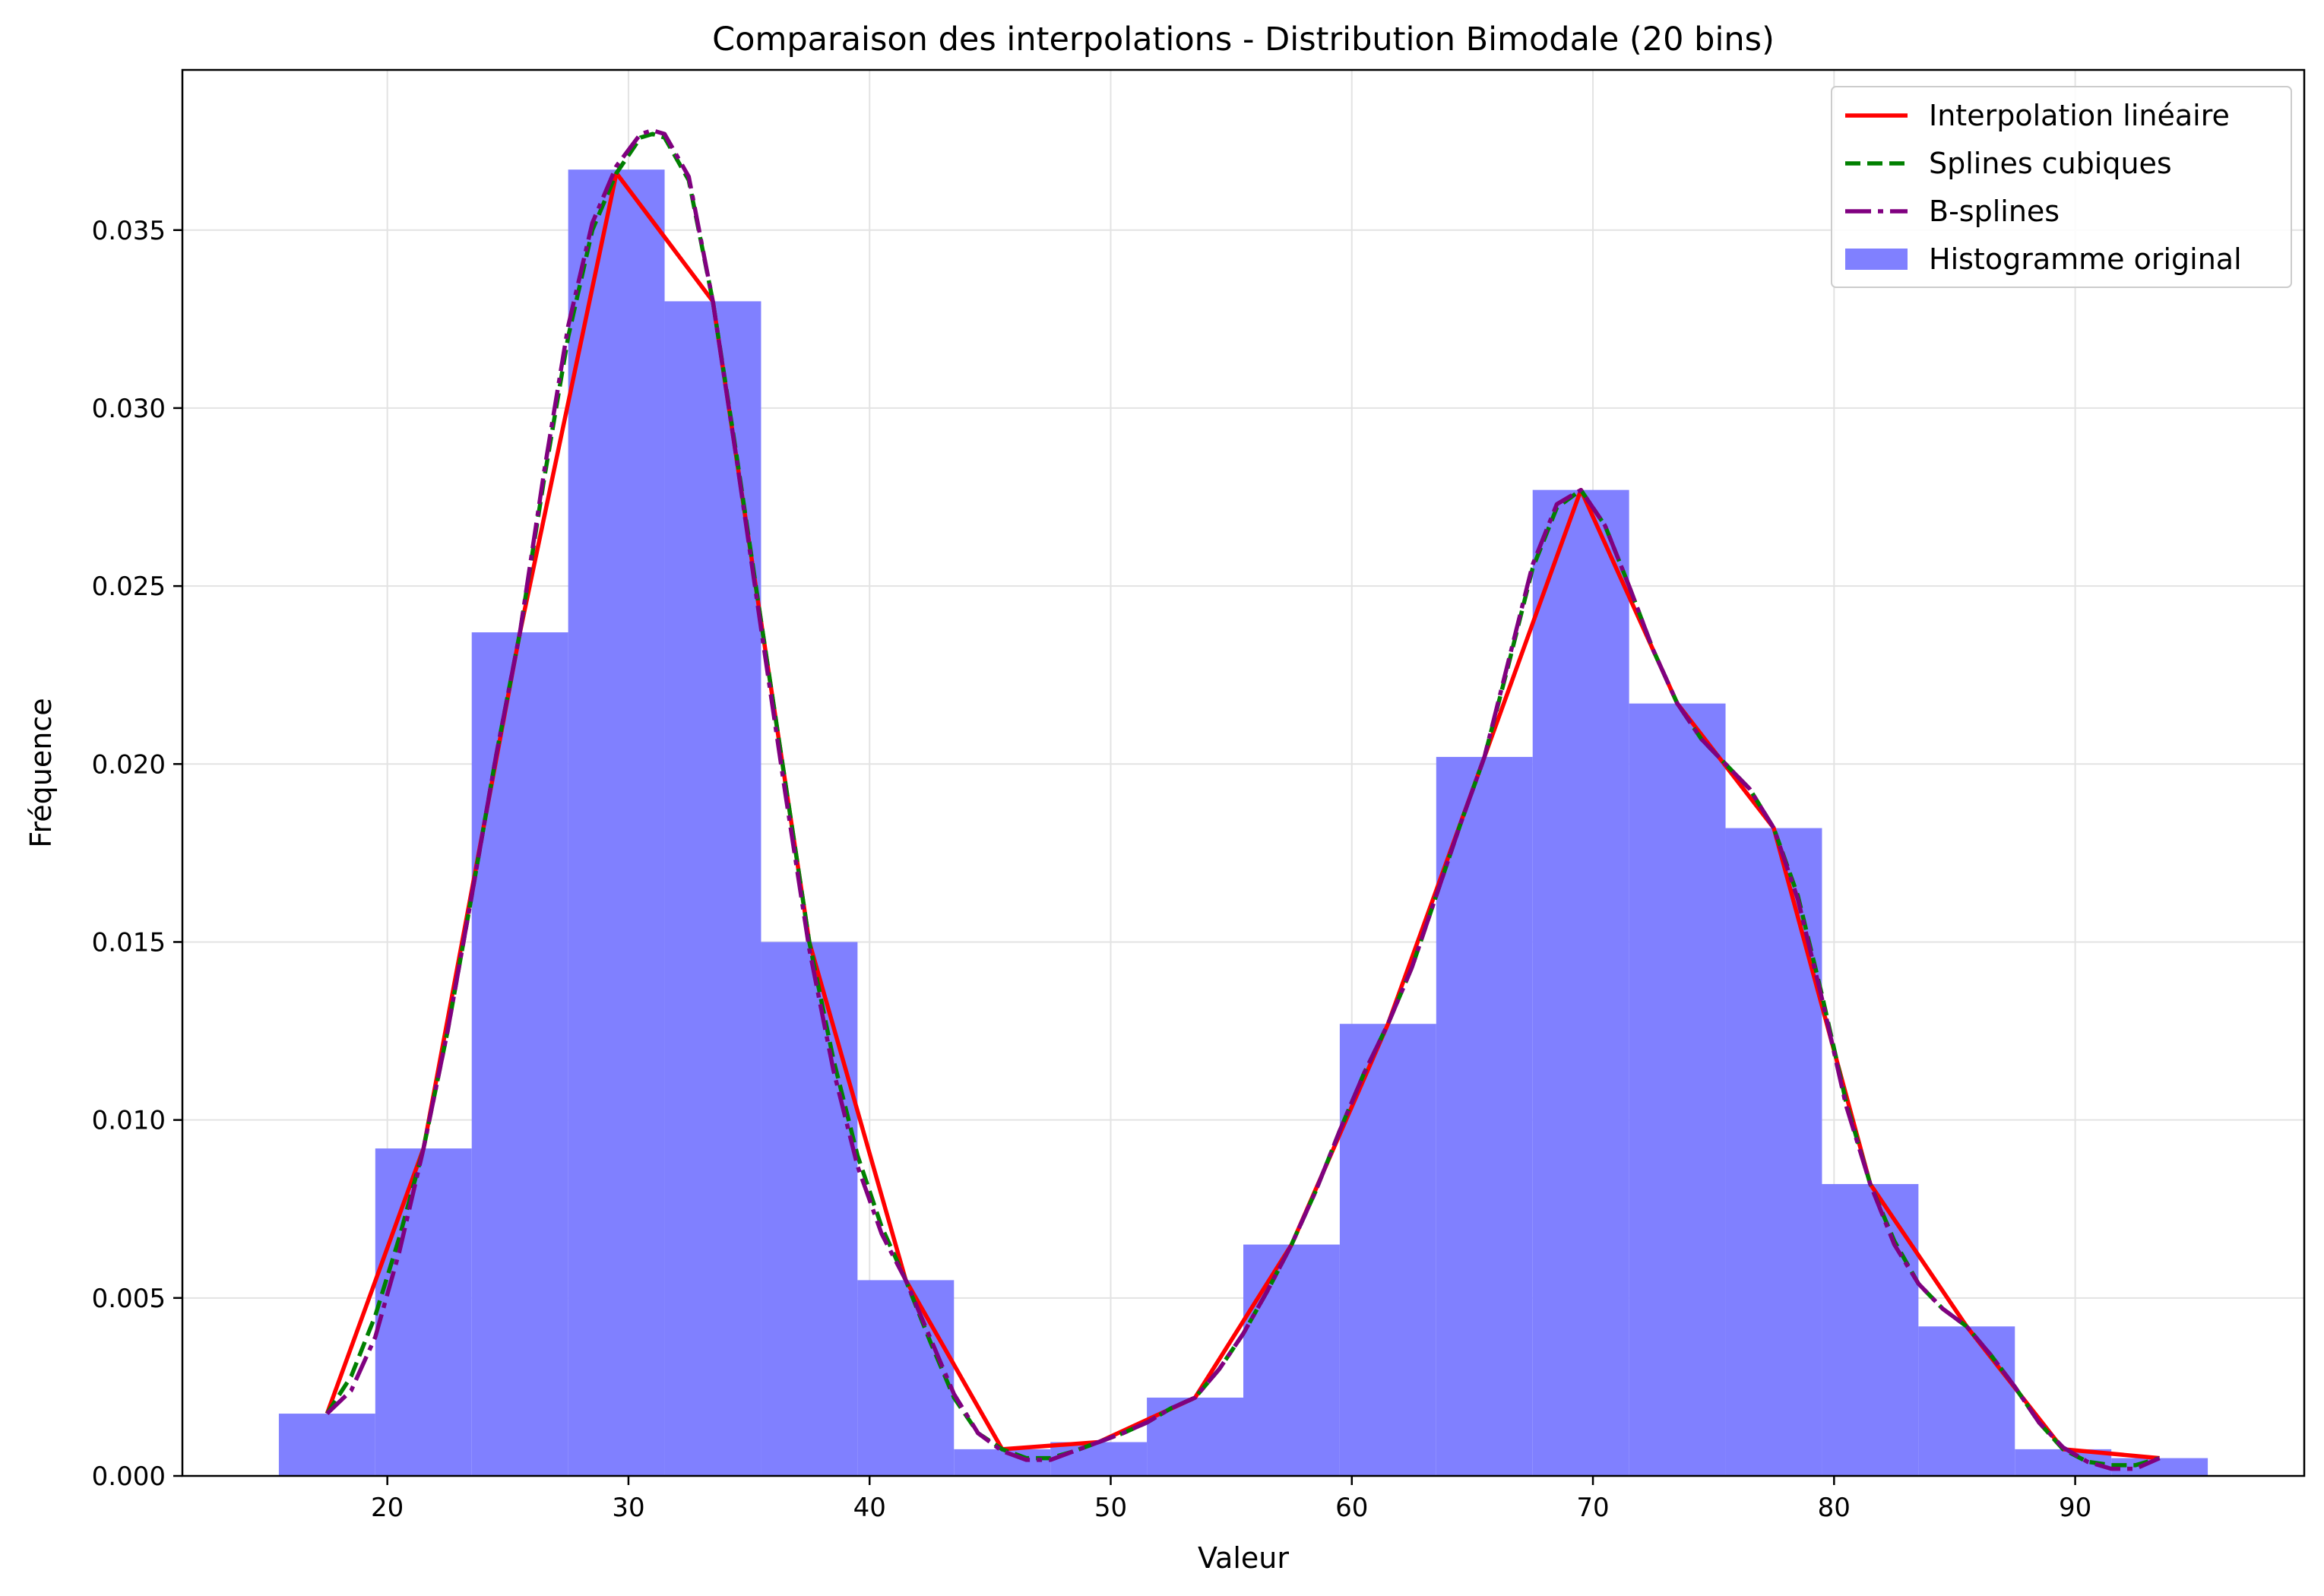  I want to click on legend-item-histogram-label: Histogramme original, so click(2085, 259).